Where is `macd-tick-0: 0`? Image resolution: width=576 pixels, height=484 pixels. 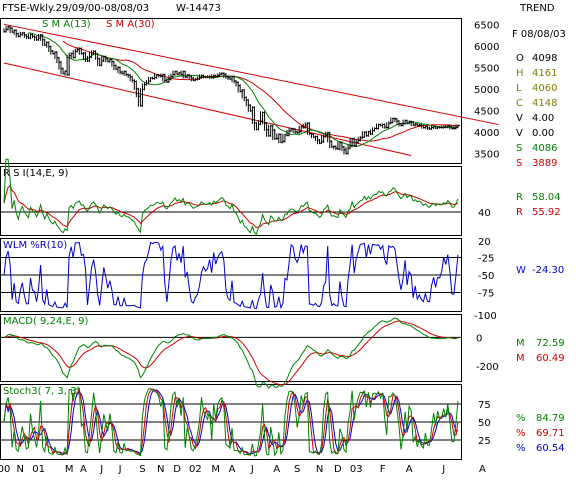
macd-tick-0: 0 is located at coordinates (479, 338).